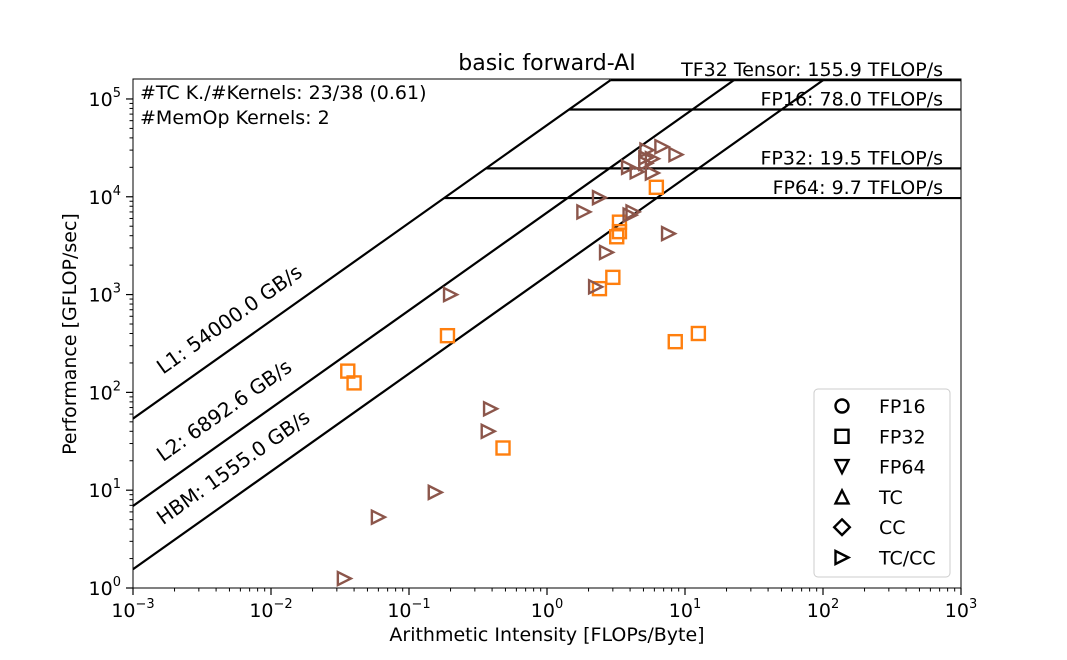 Image resolution: width=1067 pixels, height=660 pixels. What do you see at coordinates (811, 70) in the screenshot?
I see `compute-ceiling-label: TF32 Tensor: 155.9 TFLOP/s` at bounding box center [811, 70].